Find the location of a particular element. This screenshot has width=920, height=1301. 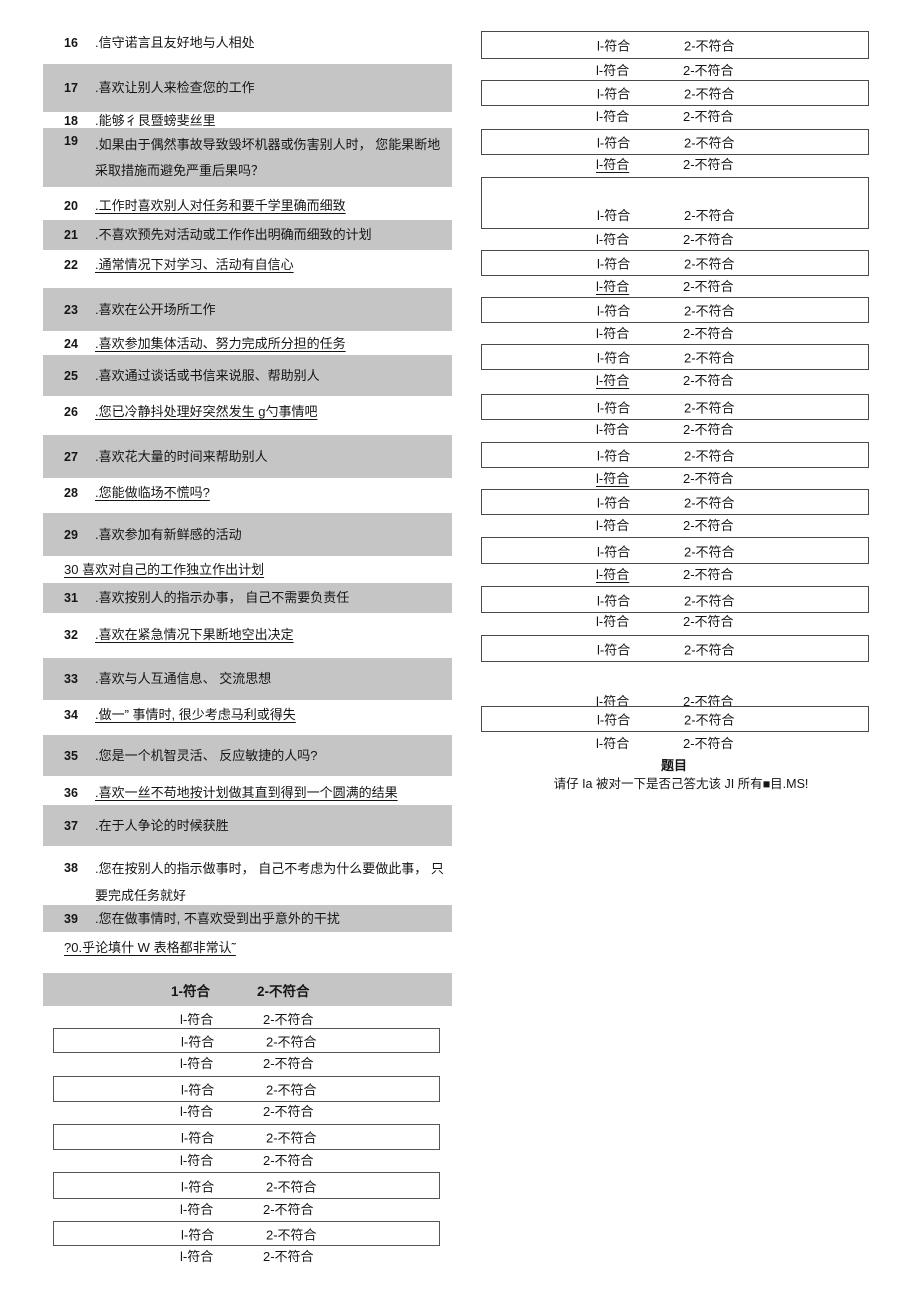

question-text: .喜欢与人互通信息、 交流思想 is located at coordinates (183, 678).